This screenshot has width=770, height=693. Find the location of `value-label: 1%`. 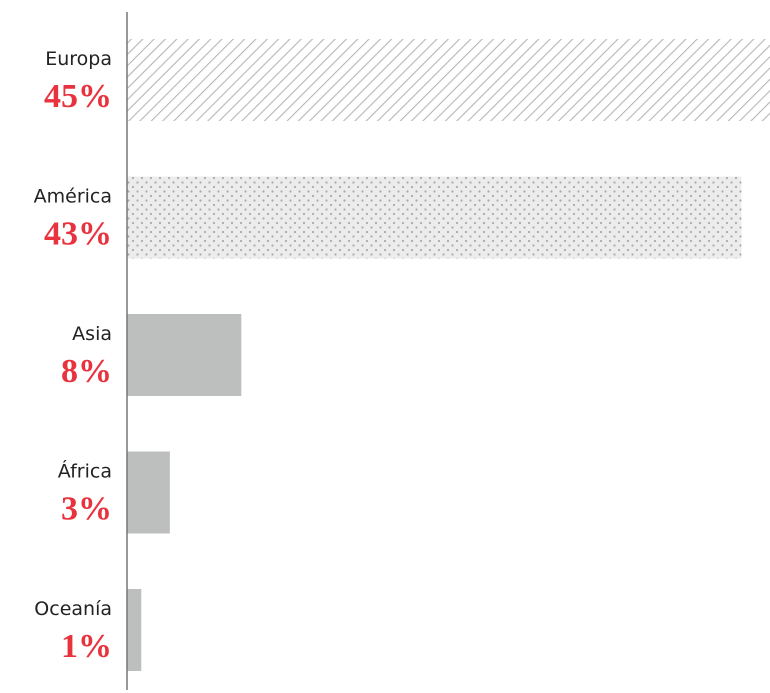

value-label: 1% is located at coordinates (86, 646).